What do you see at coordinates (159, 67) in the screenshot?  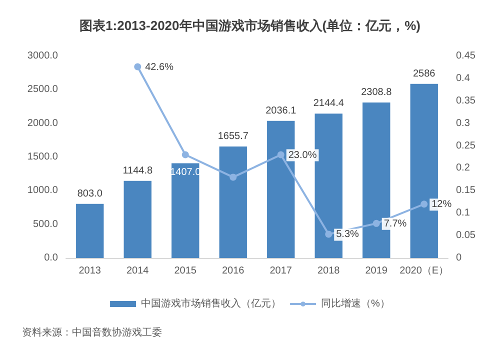 I see `data-label: 42.6%` at bounding box center [159, 67].